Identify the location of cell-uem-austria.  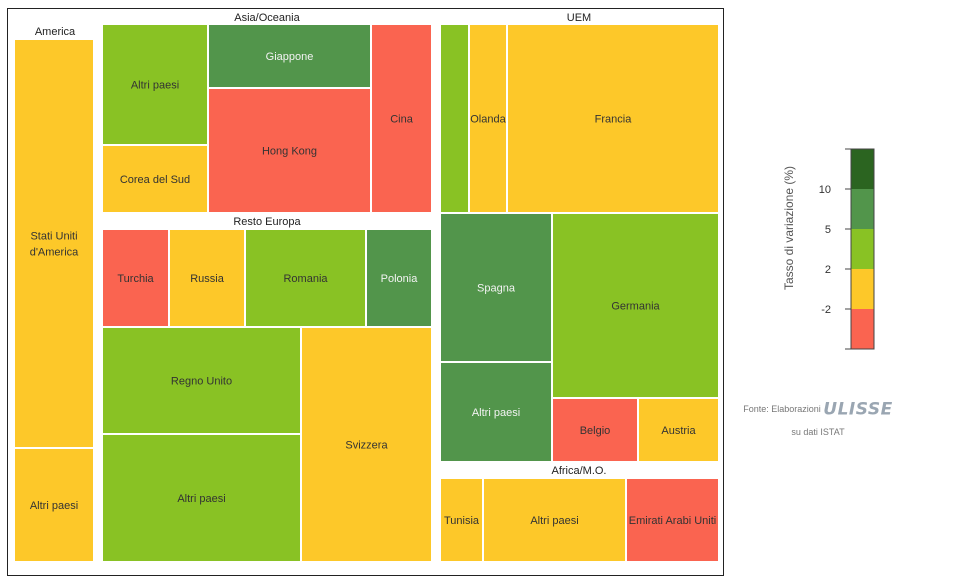
(678, 430).